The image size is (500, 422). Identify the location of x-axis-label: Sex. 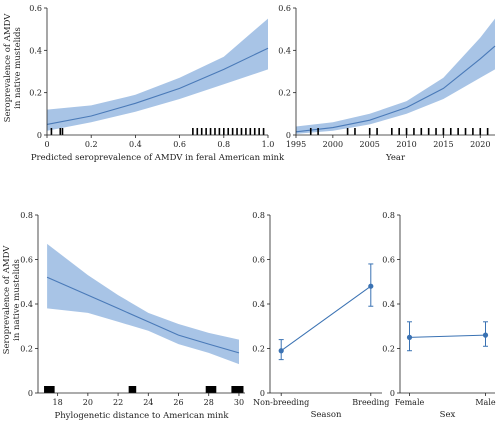
(448, 415).